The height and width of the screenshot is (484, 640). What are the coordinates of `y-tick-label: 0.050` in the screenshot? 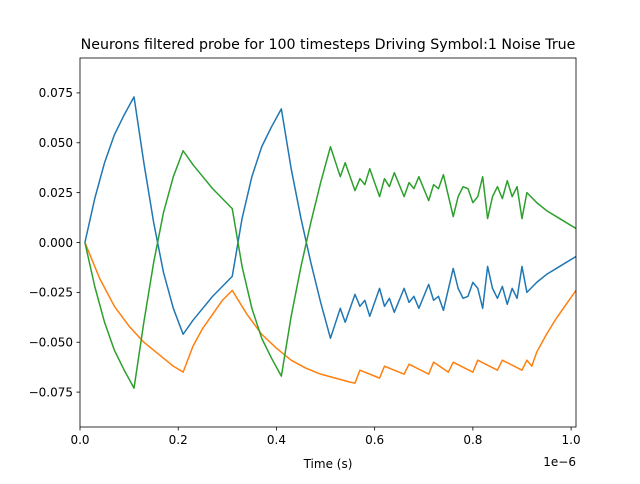 It's located at (56, 143).